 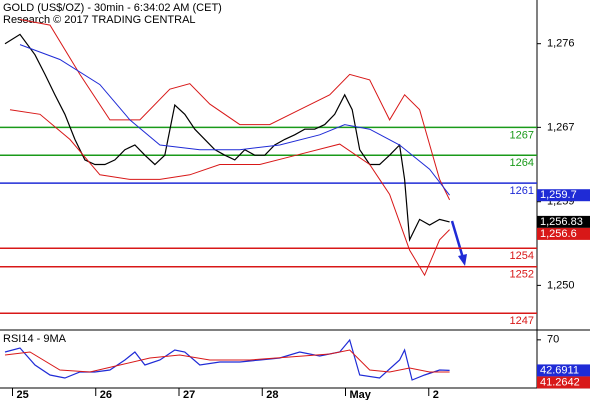 What do you see at coordinates (106, 394) in the screenshot?
I see `x-tick-label: 26` at bounding box center [106, 394].